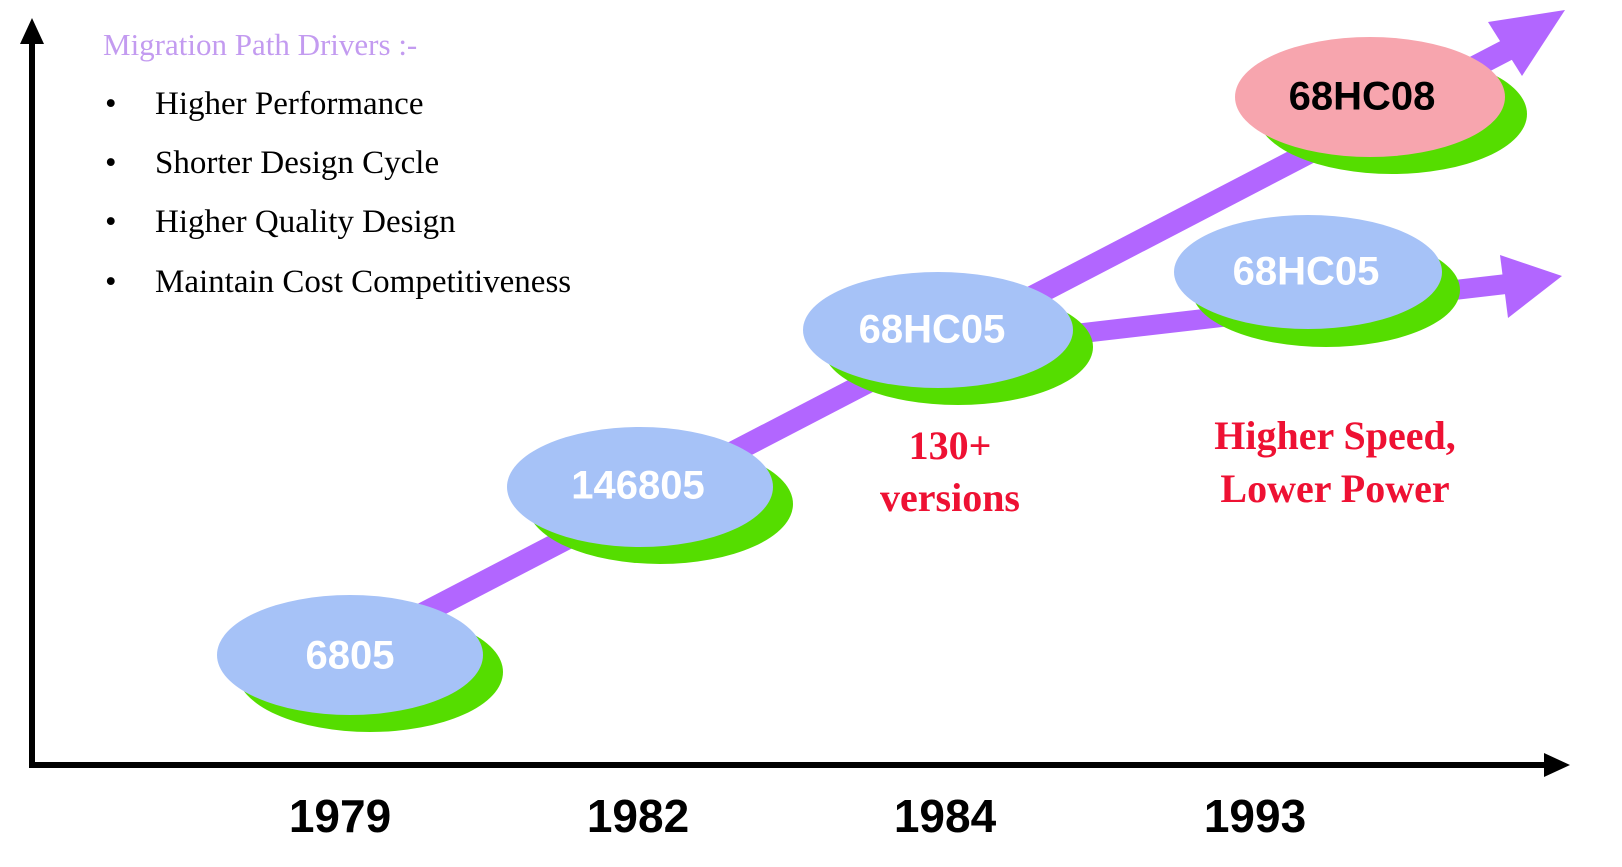  Describe the element at coordinates (32, 31) in the screenshot. I see `y-axis-arrow` at that location.